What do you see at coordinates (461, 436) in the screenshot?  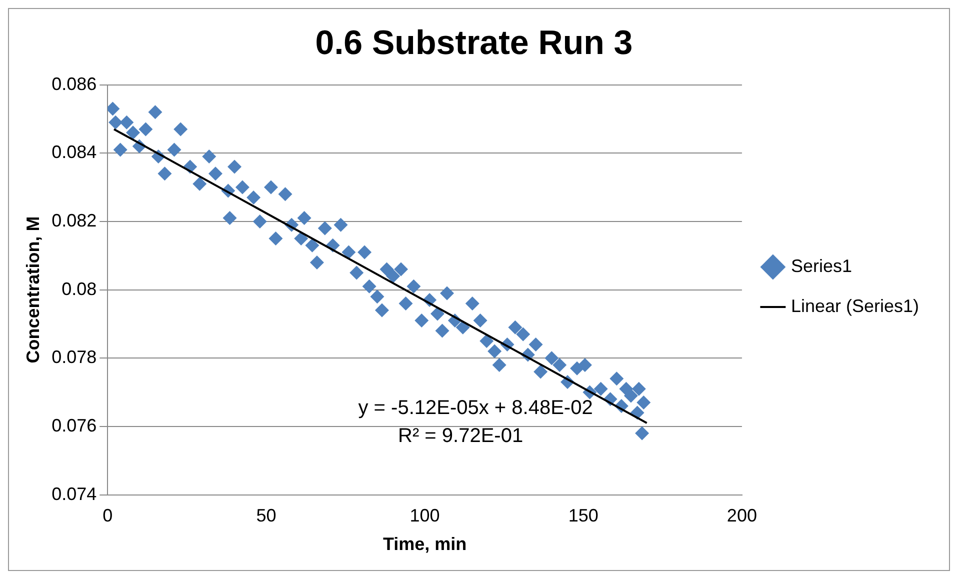 I see `annotation: R² = 9.72E-01` at bounding box center [461, 436].